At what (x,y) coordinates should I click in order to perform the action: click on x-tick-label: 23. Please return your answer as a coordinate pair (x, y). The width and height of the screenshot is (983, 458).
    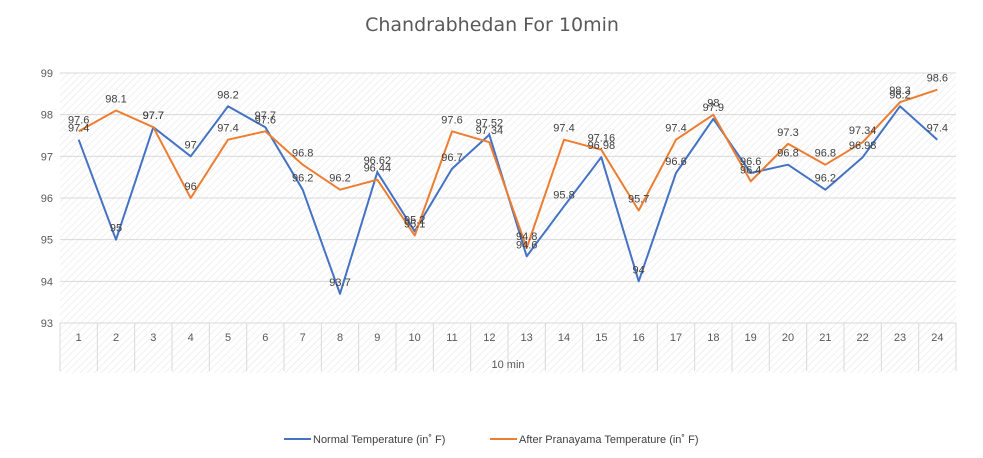
    Looking at the image, I should click on (900, 338).